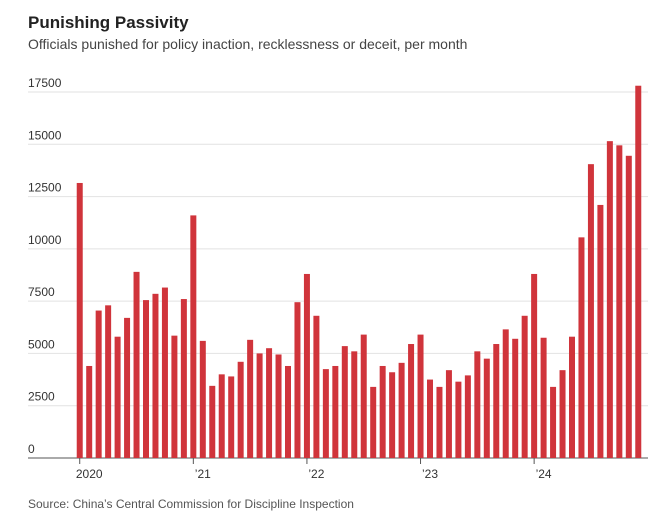 The image size is (664, 523). I want to click on y-tick-label: 5000, so click(41, 344).